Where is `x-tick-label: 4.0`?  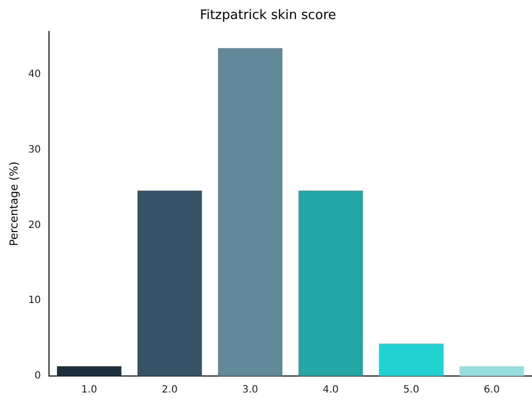
x-tick-label: 4.0 is located at coordinates (330, 390).